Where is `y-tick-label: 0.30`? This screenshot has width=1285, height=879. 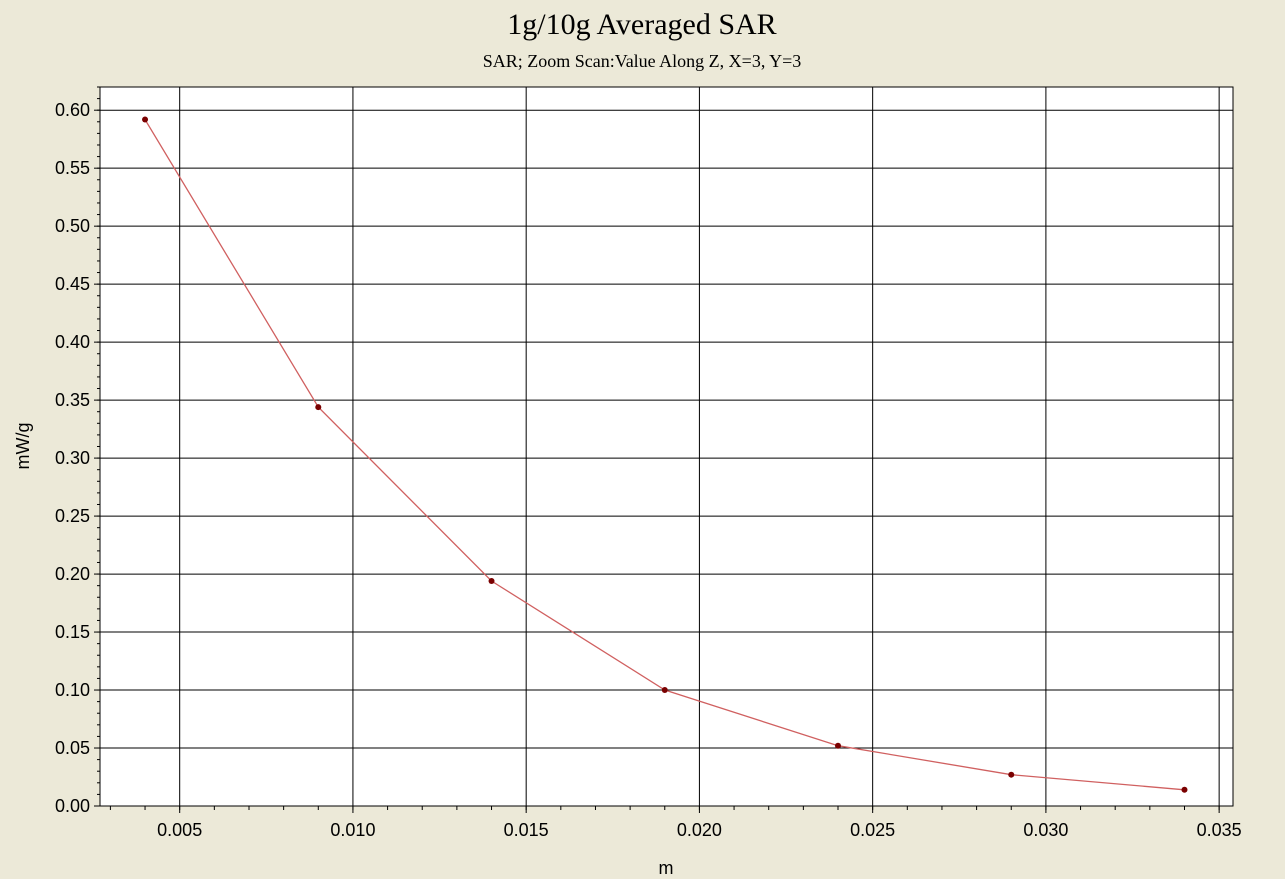 y-tick-label: 0.30 is located at coordinates (72, 458).